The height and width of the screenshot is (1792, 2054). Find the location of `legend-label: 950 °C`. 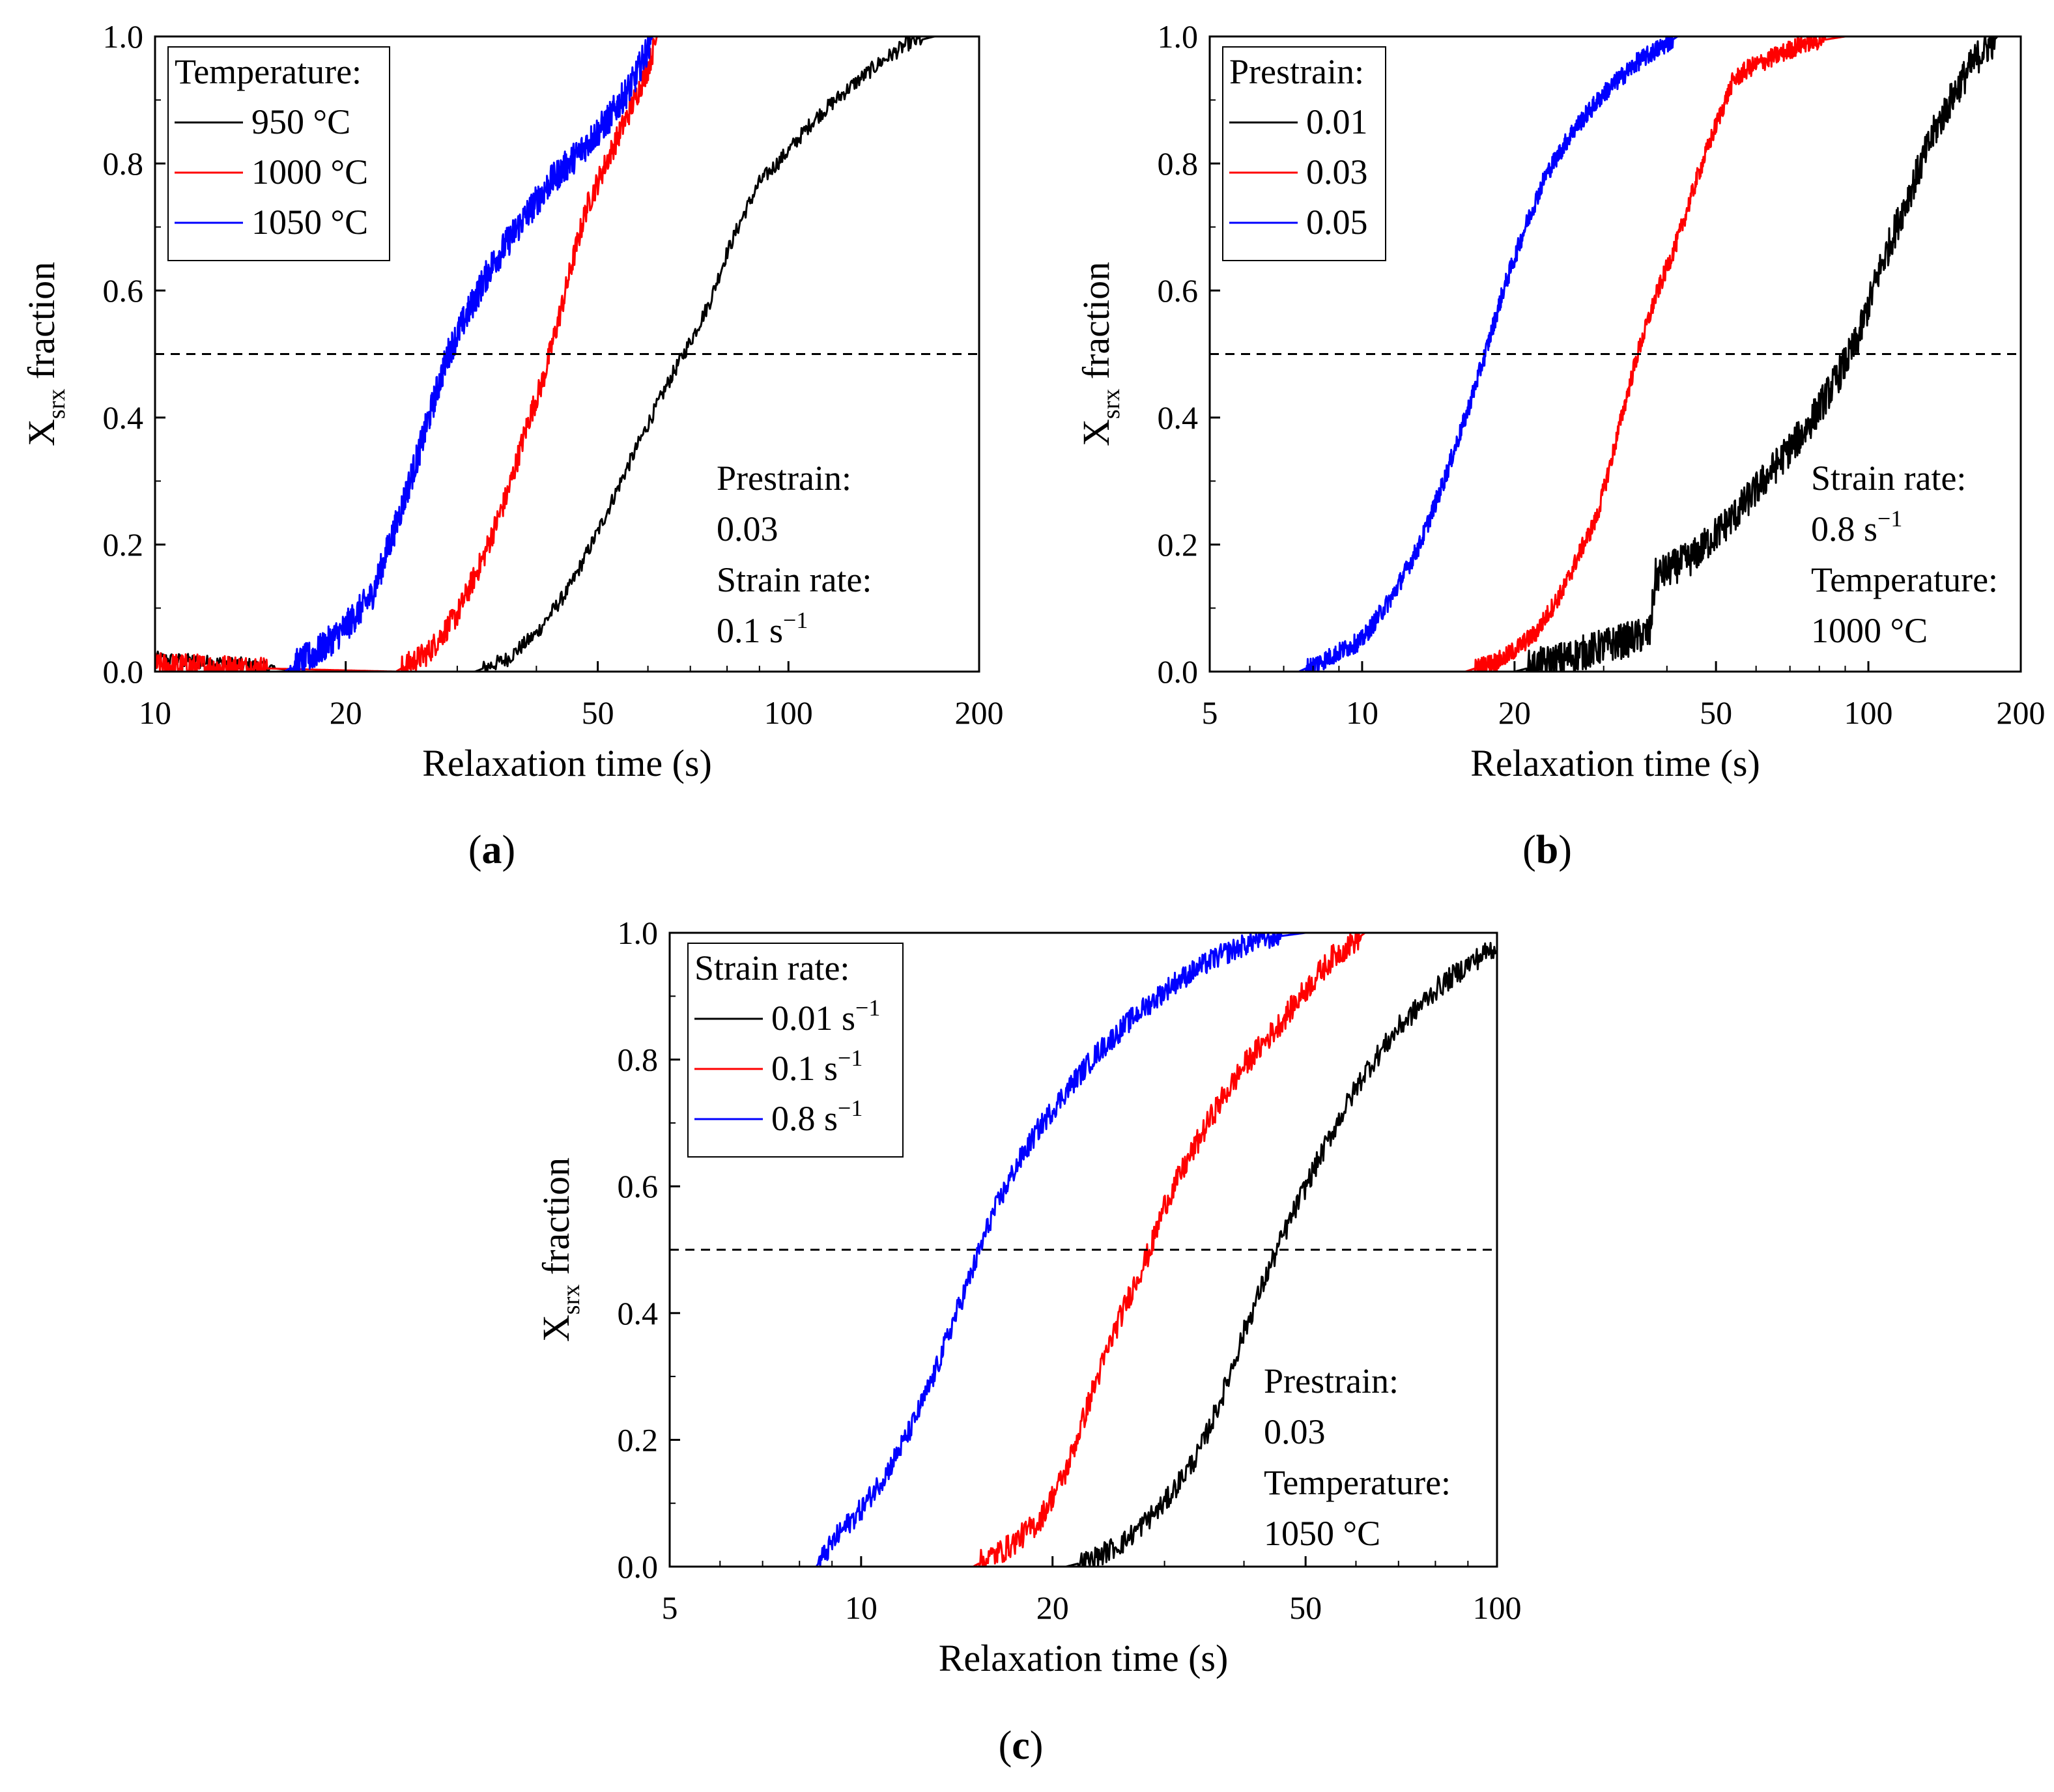

legend-label: 950 °C is located at coordinates (300, 122).